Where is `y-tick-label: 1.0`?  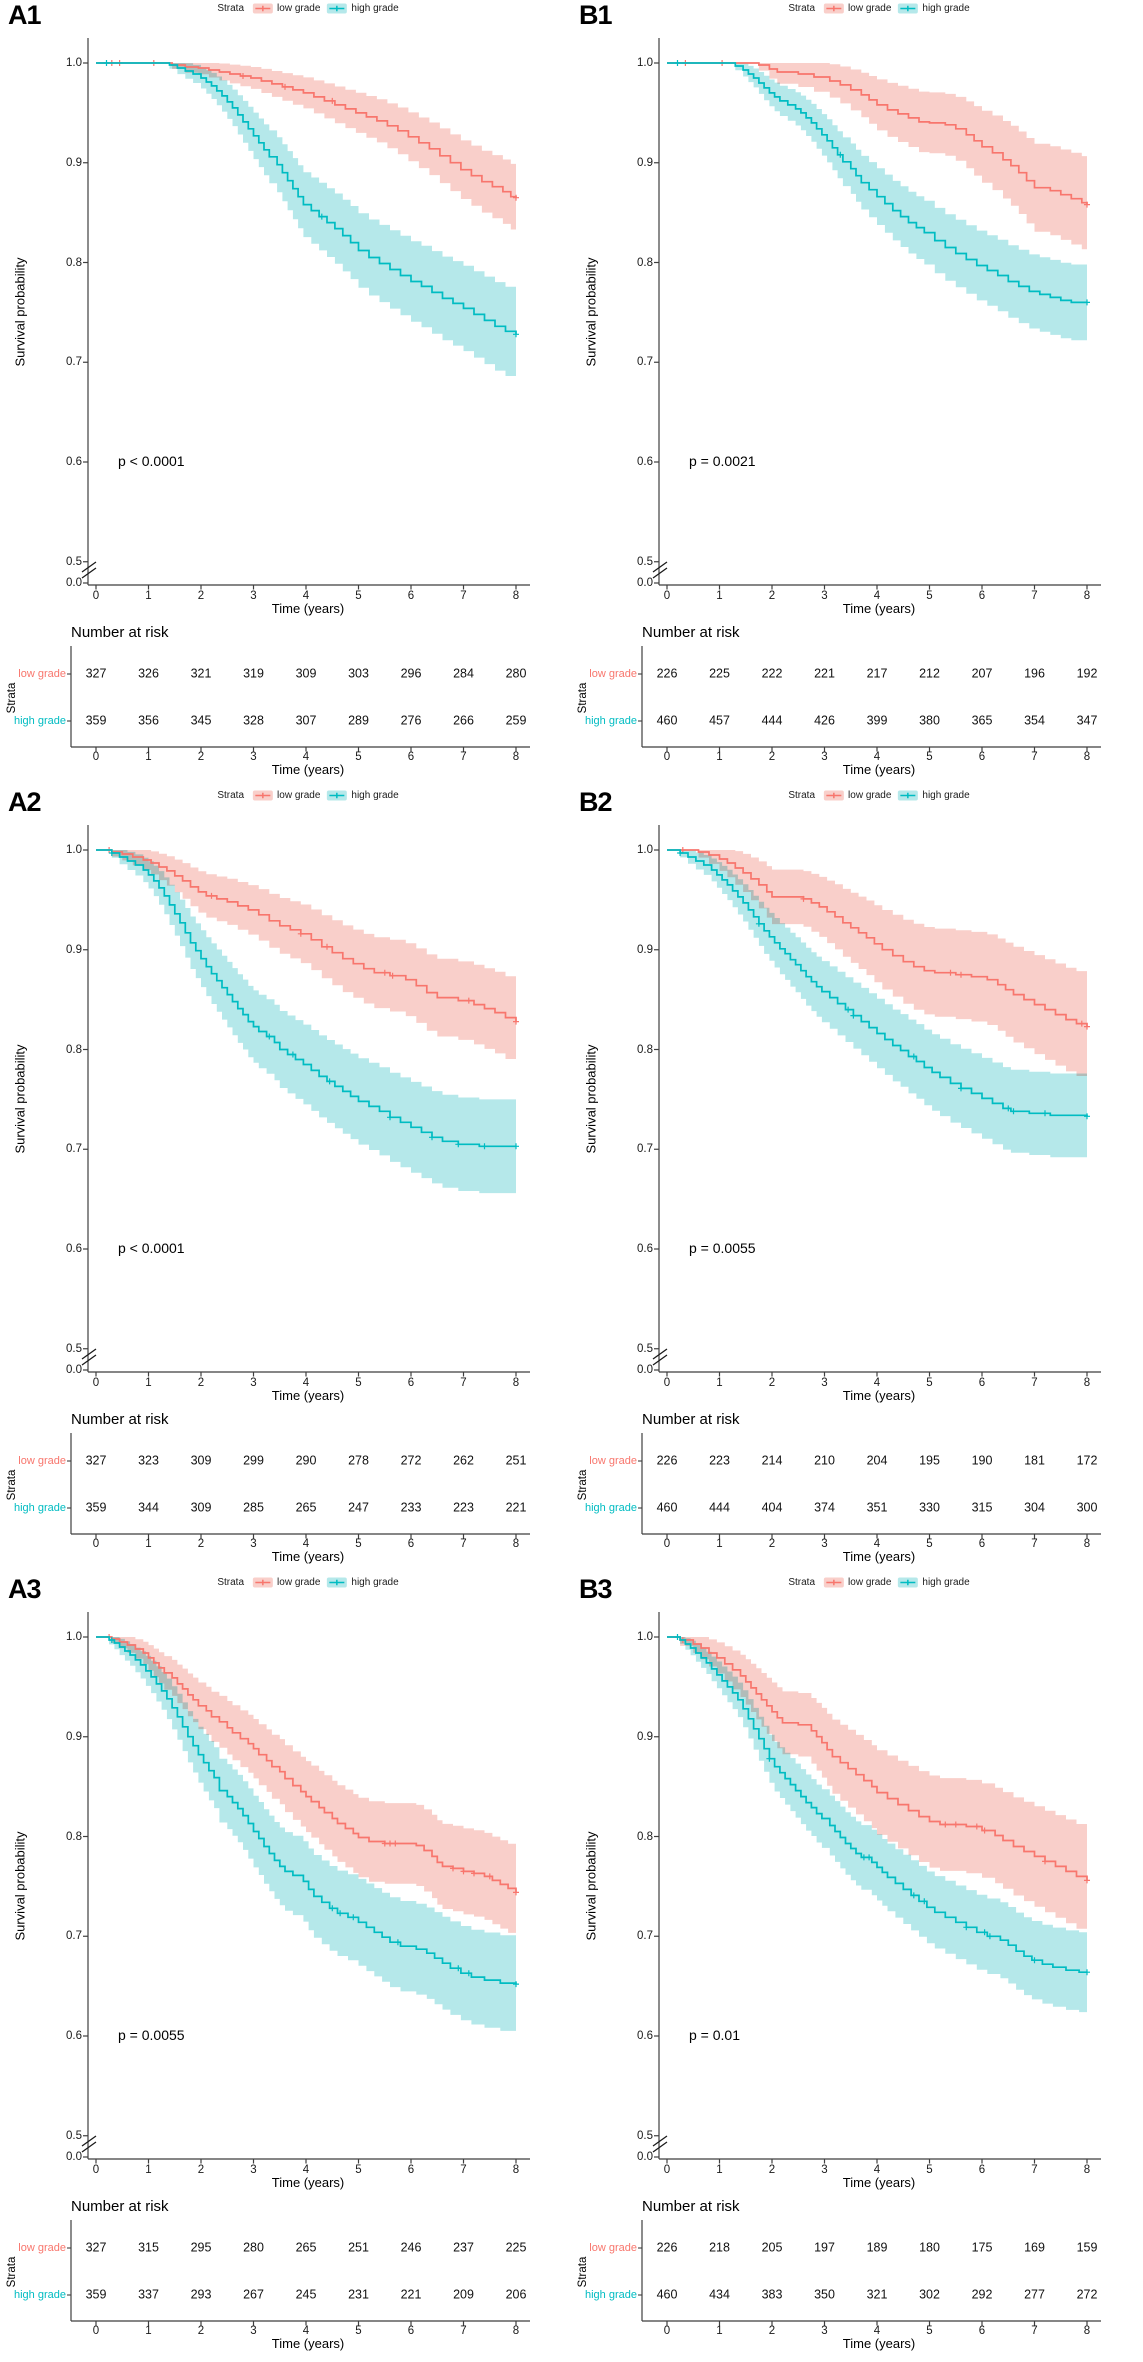
y-tick-label: 1.0 is located at coordinates (74, 850).